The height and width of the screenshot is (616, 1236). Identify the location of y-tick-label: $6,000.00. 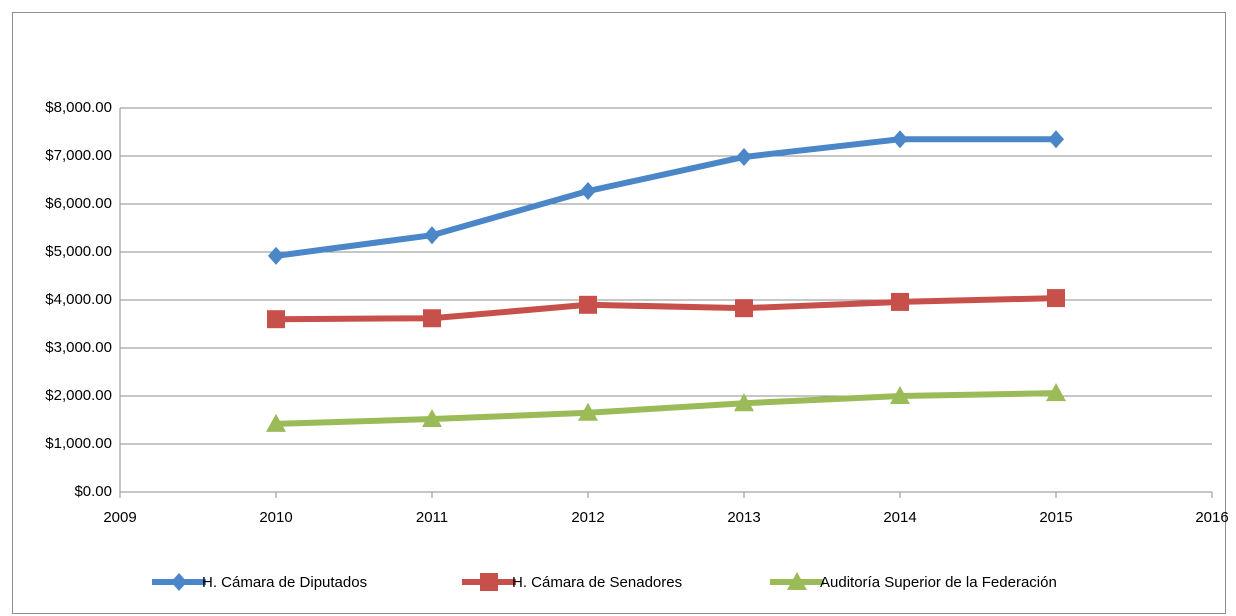
(78, 203).